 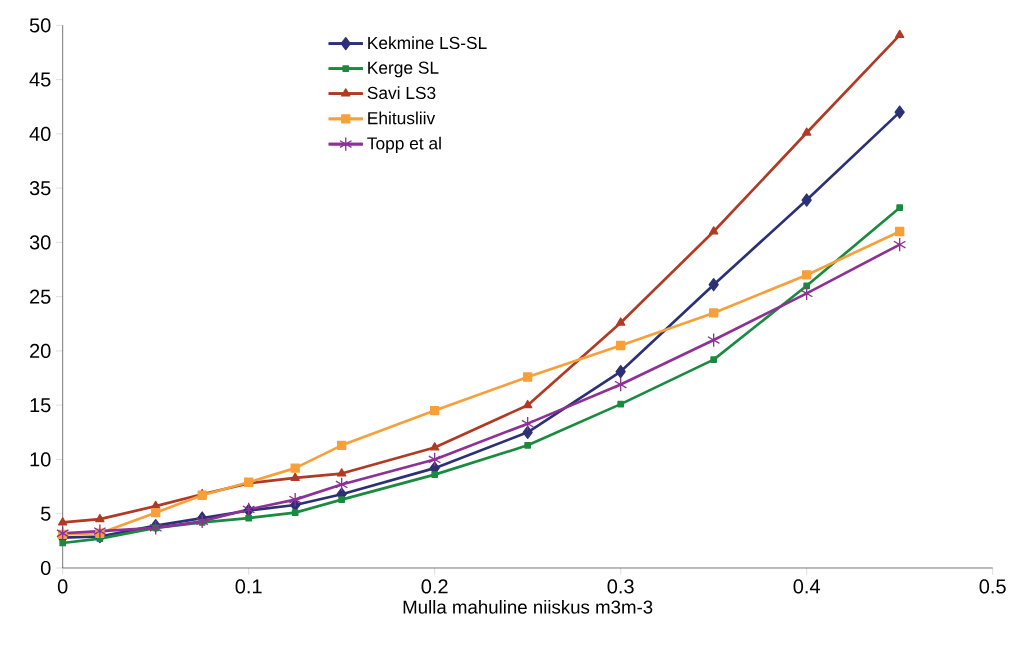 I want to click on y-tick-label: 50, so click(x=40, y=25).